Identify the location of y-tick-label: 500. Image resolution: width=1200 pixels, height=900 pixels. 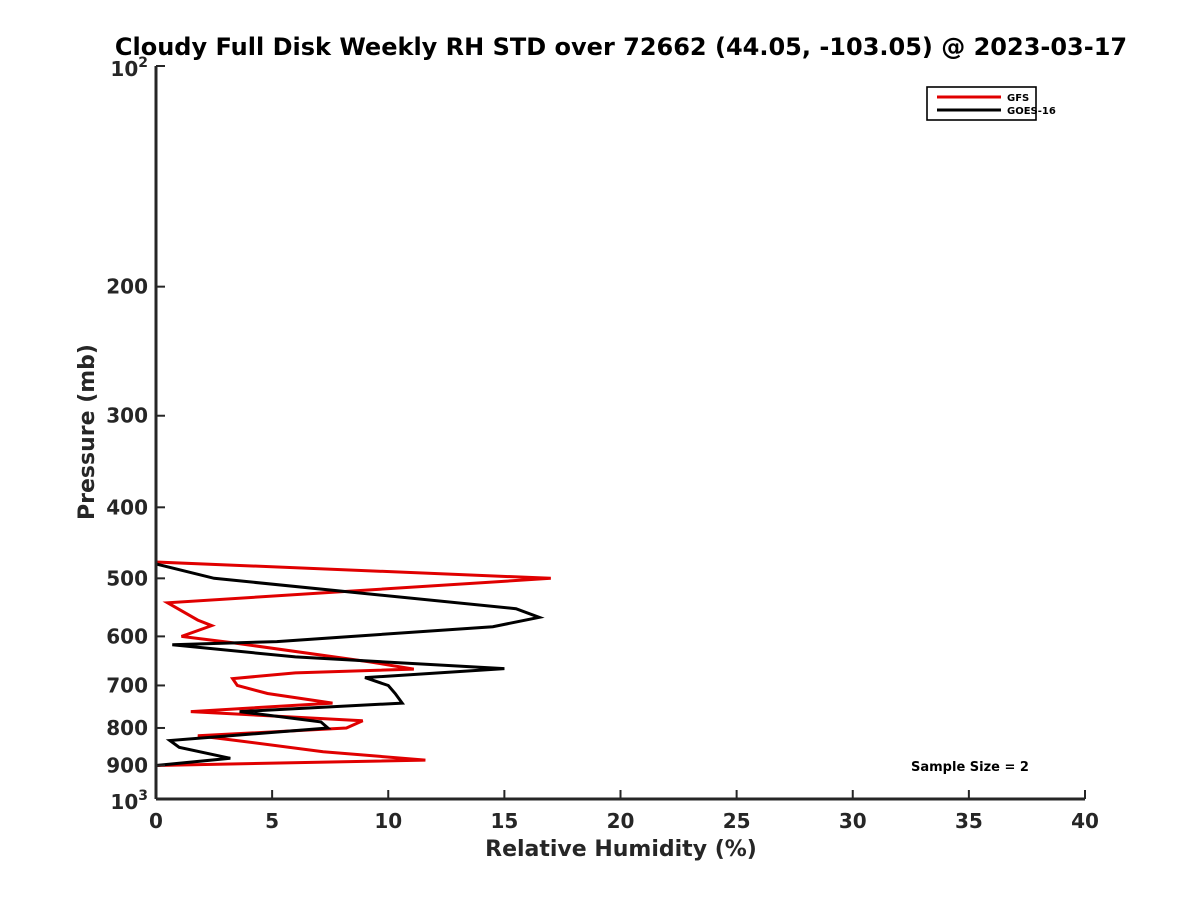
(127, 578).